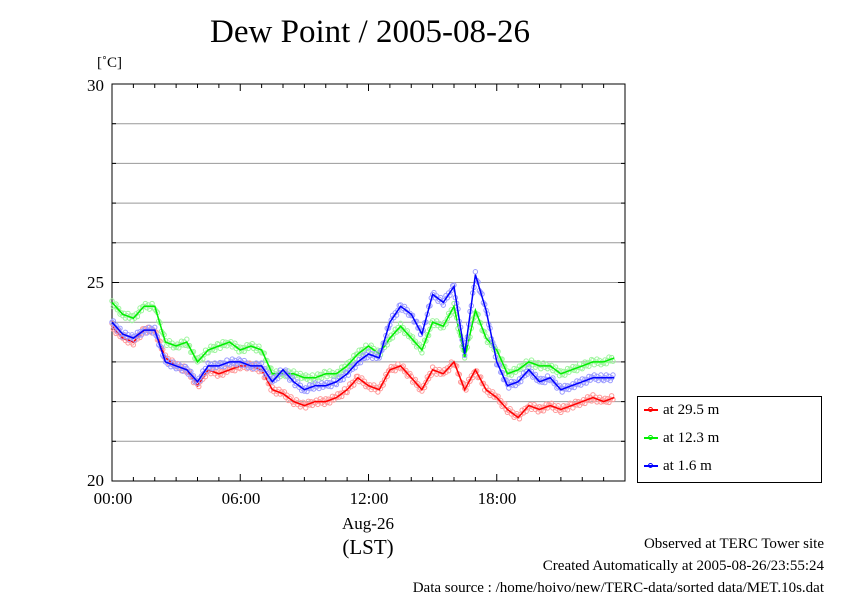 This screenshot has width=842, height=597. I want to click on footer-site: Observed at TERC Tower site, so click(733, 544).